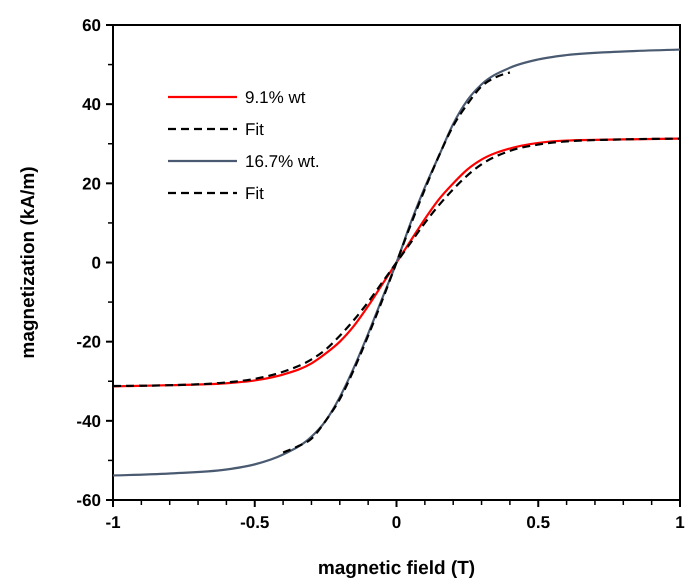 Image resolution: width=693 pixels, height=580 pixels. Describe the element at coordinates (88, 342) in the screenshot. I see `y-tick-label: -20` at that location.